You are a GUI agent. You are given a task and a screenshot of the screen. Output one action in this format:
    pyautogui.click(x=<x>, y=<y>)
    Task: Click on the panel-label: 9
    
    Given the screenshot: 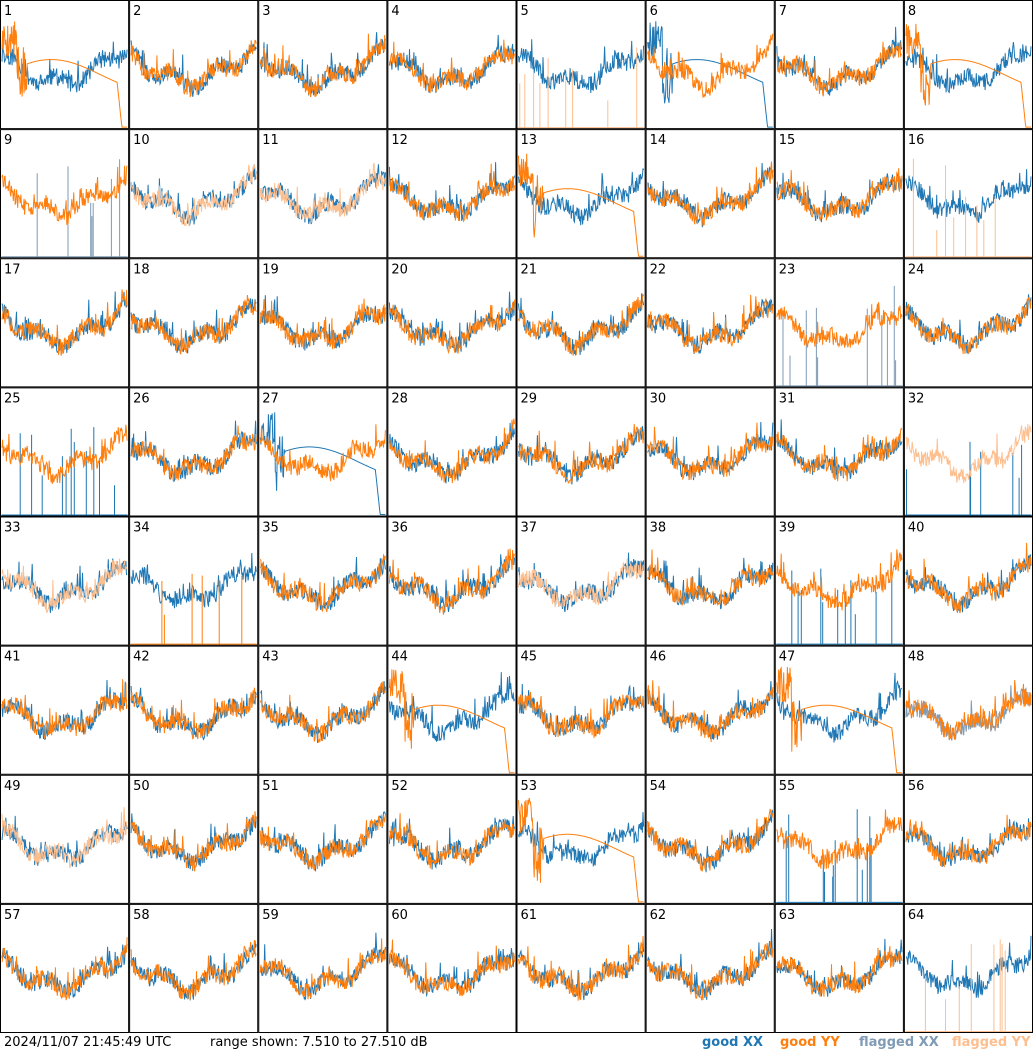 What is the action you would take?
    pyautogui.click(x=8, y=140)
    